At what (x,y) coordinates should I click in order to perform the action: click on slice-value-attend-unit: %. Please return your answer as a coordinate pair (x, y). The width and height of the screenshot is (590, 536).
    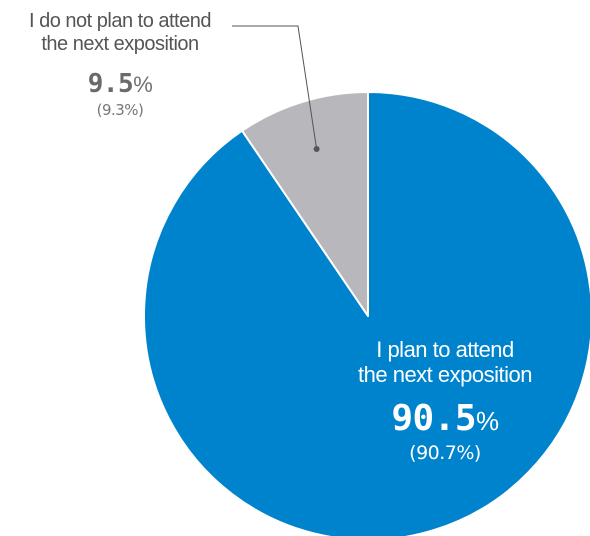
    Looking at the image, I should click on (487, 420).